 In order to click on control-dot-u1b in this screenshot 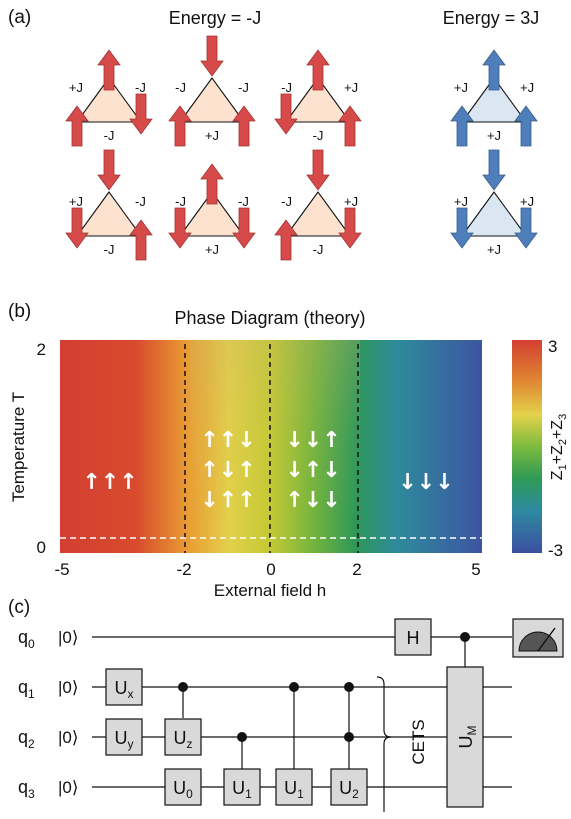, I will do `click(294, 687)`.